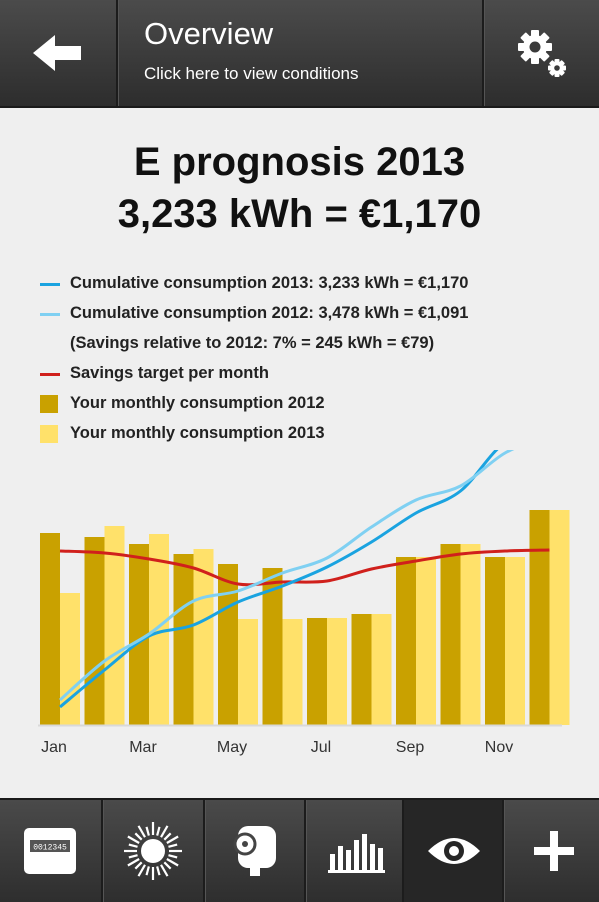  I want to click on x-tick-label: Jan, so click(54, 747).